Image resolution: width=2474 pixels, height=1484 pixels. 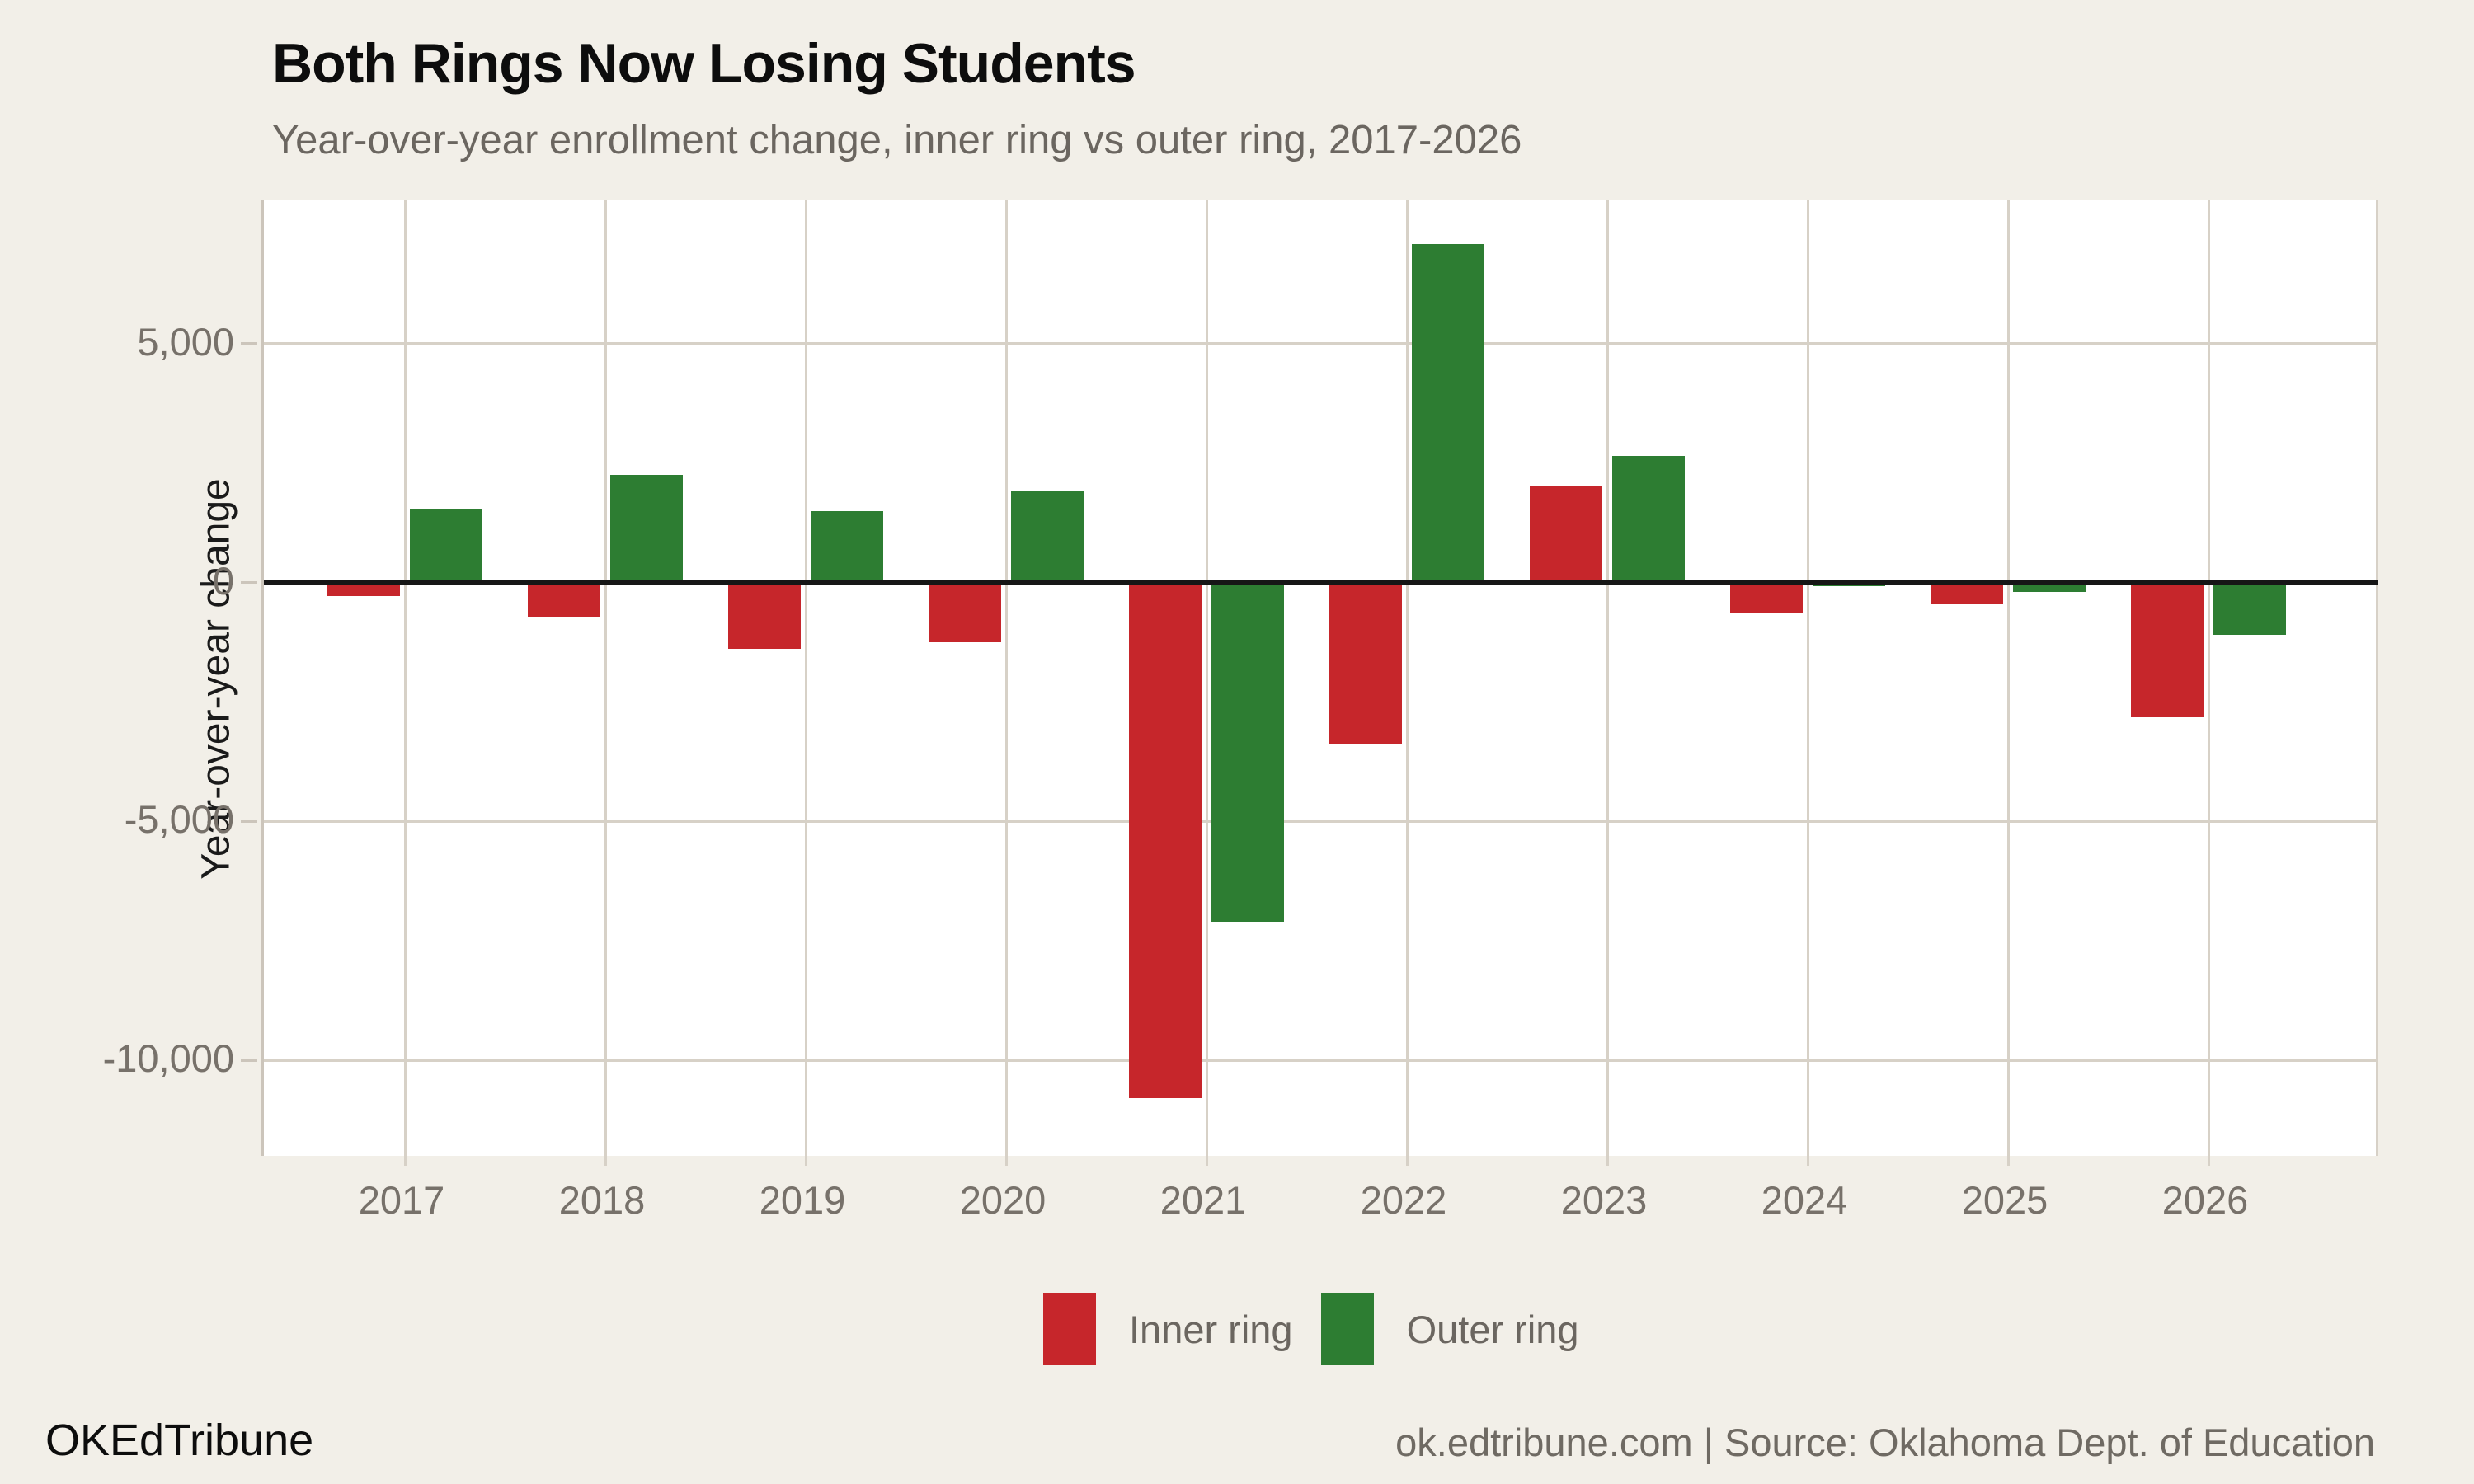 What do you see at coordinates (764, 616) in the screenshot?
I see `bar-inner-2019` at bounding box center [764, 616].